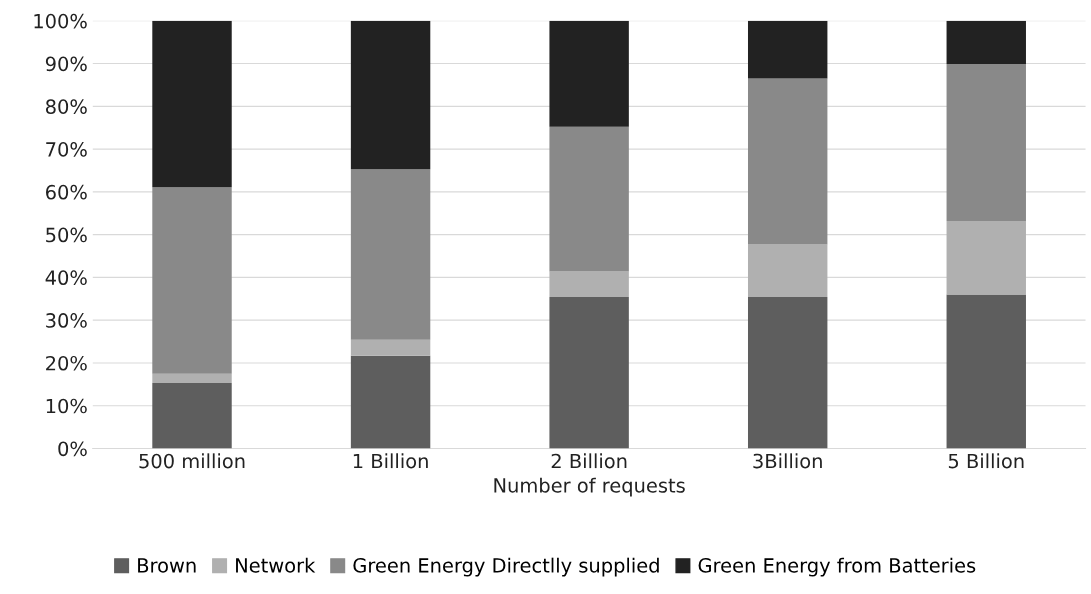 Image resolution: width=1091 pixels, height=594 pixels. What do you see at coordinates (66, 406) in the screenshot?
I see `y-tick-label: 10%` at bounding box center [66, 406].